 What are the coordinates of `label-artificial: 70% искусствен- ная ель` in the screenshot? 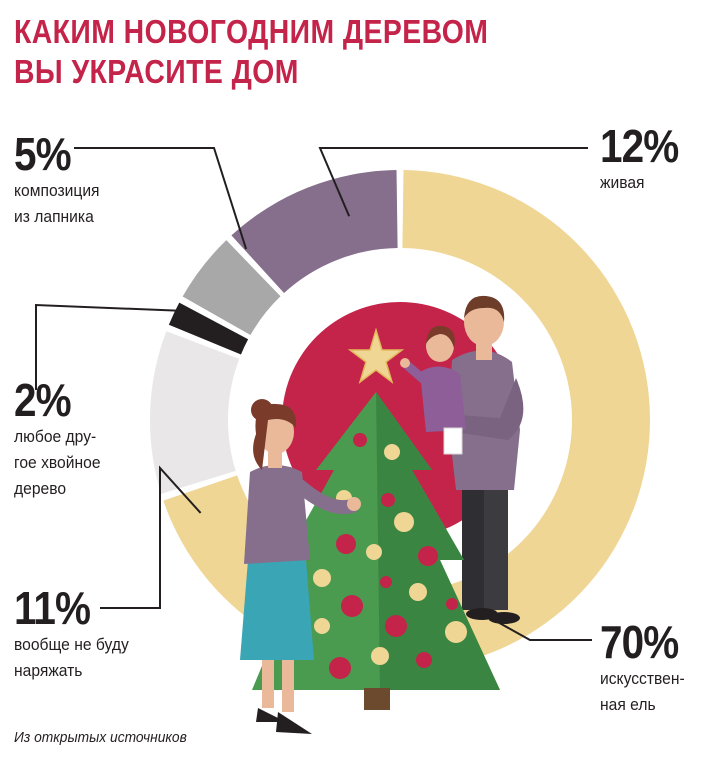 It's located at (646, 668).